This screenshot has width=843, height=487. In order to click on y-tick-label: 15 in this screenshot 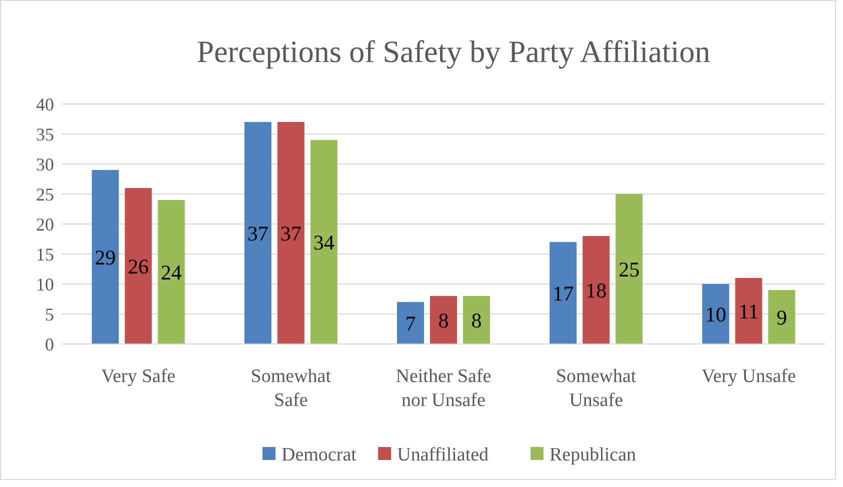, I will do `click(45, 254)`.